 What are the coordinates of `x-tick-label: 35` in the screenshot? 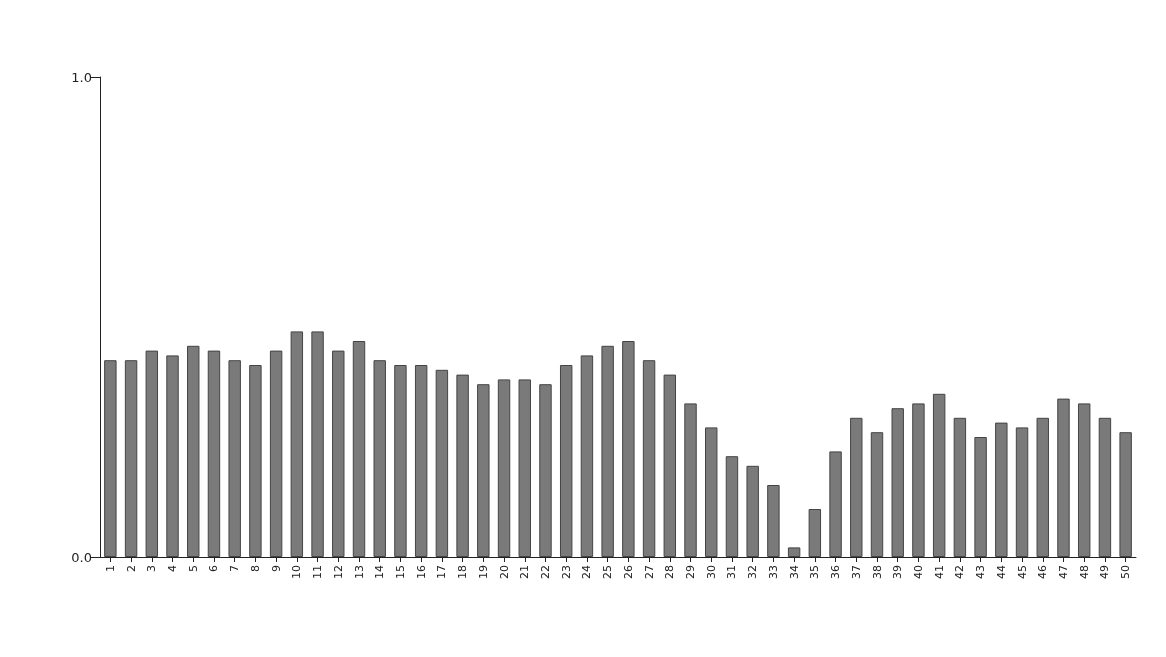 It's located at (815, 572).